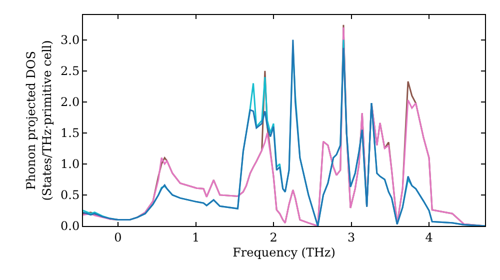 Image resolution: width=500 pixels, height=280 pixels. I want to click on y-tick-label: 0.5, so click(70, 195).